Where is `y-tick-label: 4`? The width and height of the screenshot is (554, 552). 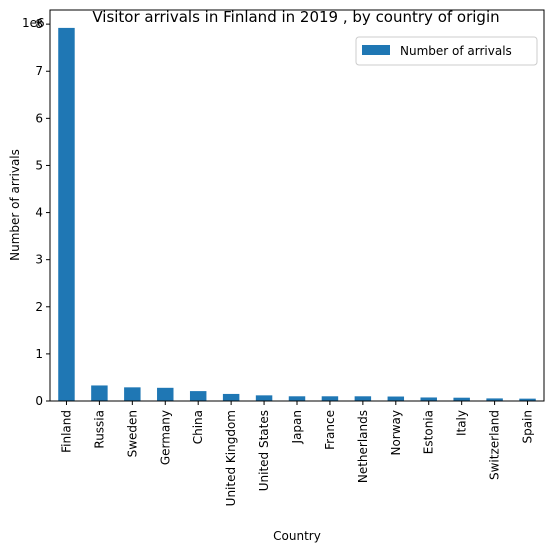
y-tick-label: 4 is located at coordinates (39, 213).